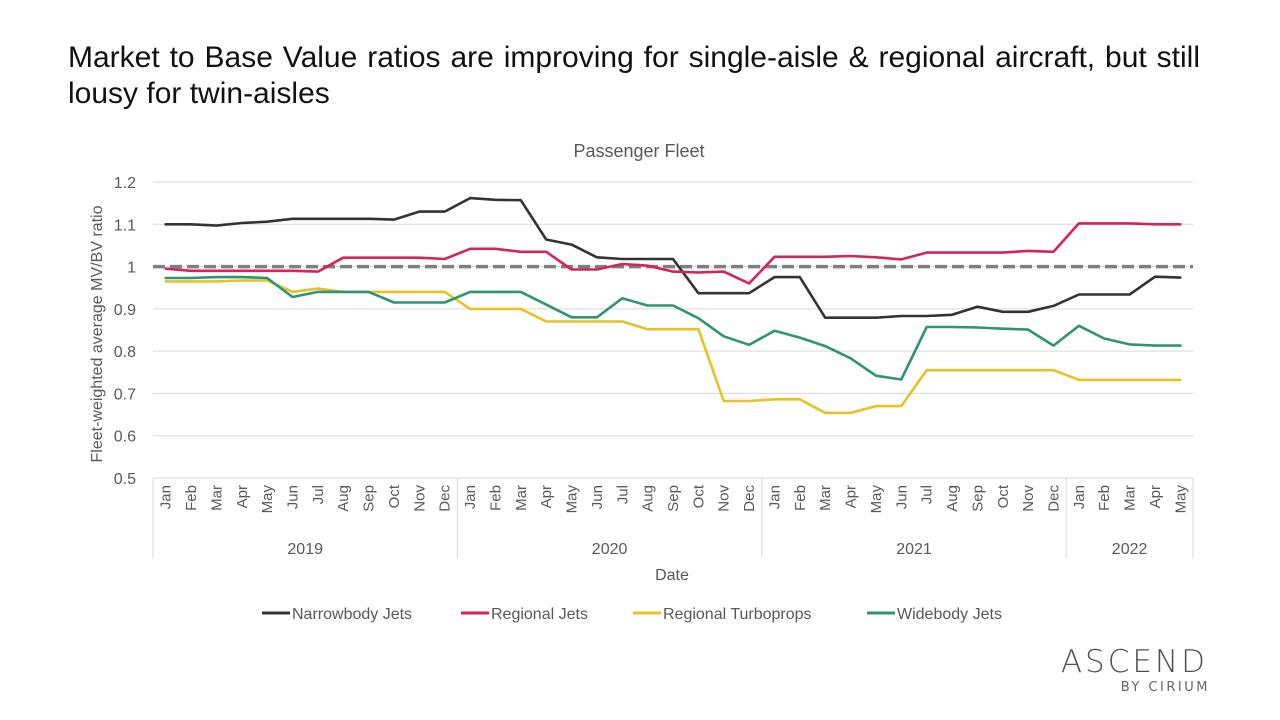  What do you see at coordinates (125, 331) in the screenshot?
I see `y-axis-ticks: 0.5 0.6 0.7 0.8 0.9 1 1.1 1.2` at bounding box center [125, 331].